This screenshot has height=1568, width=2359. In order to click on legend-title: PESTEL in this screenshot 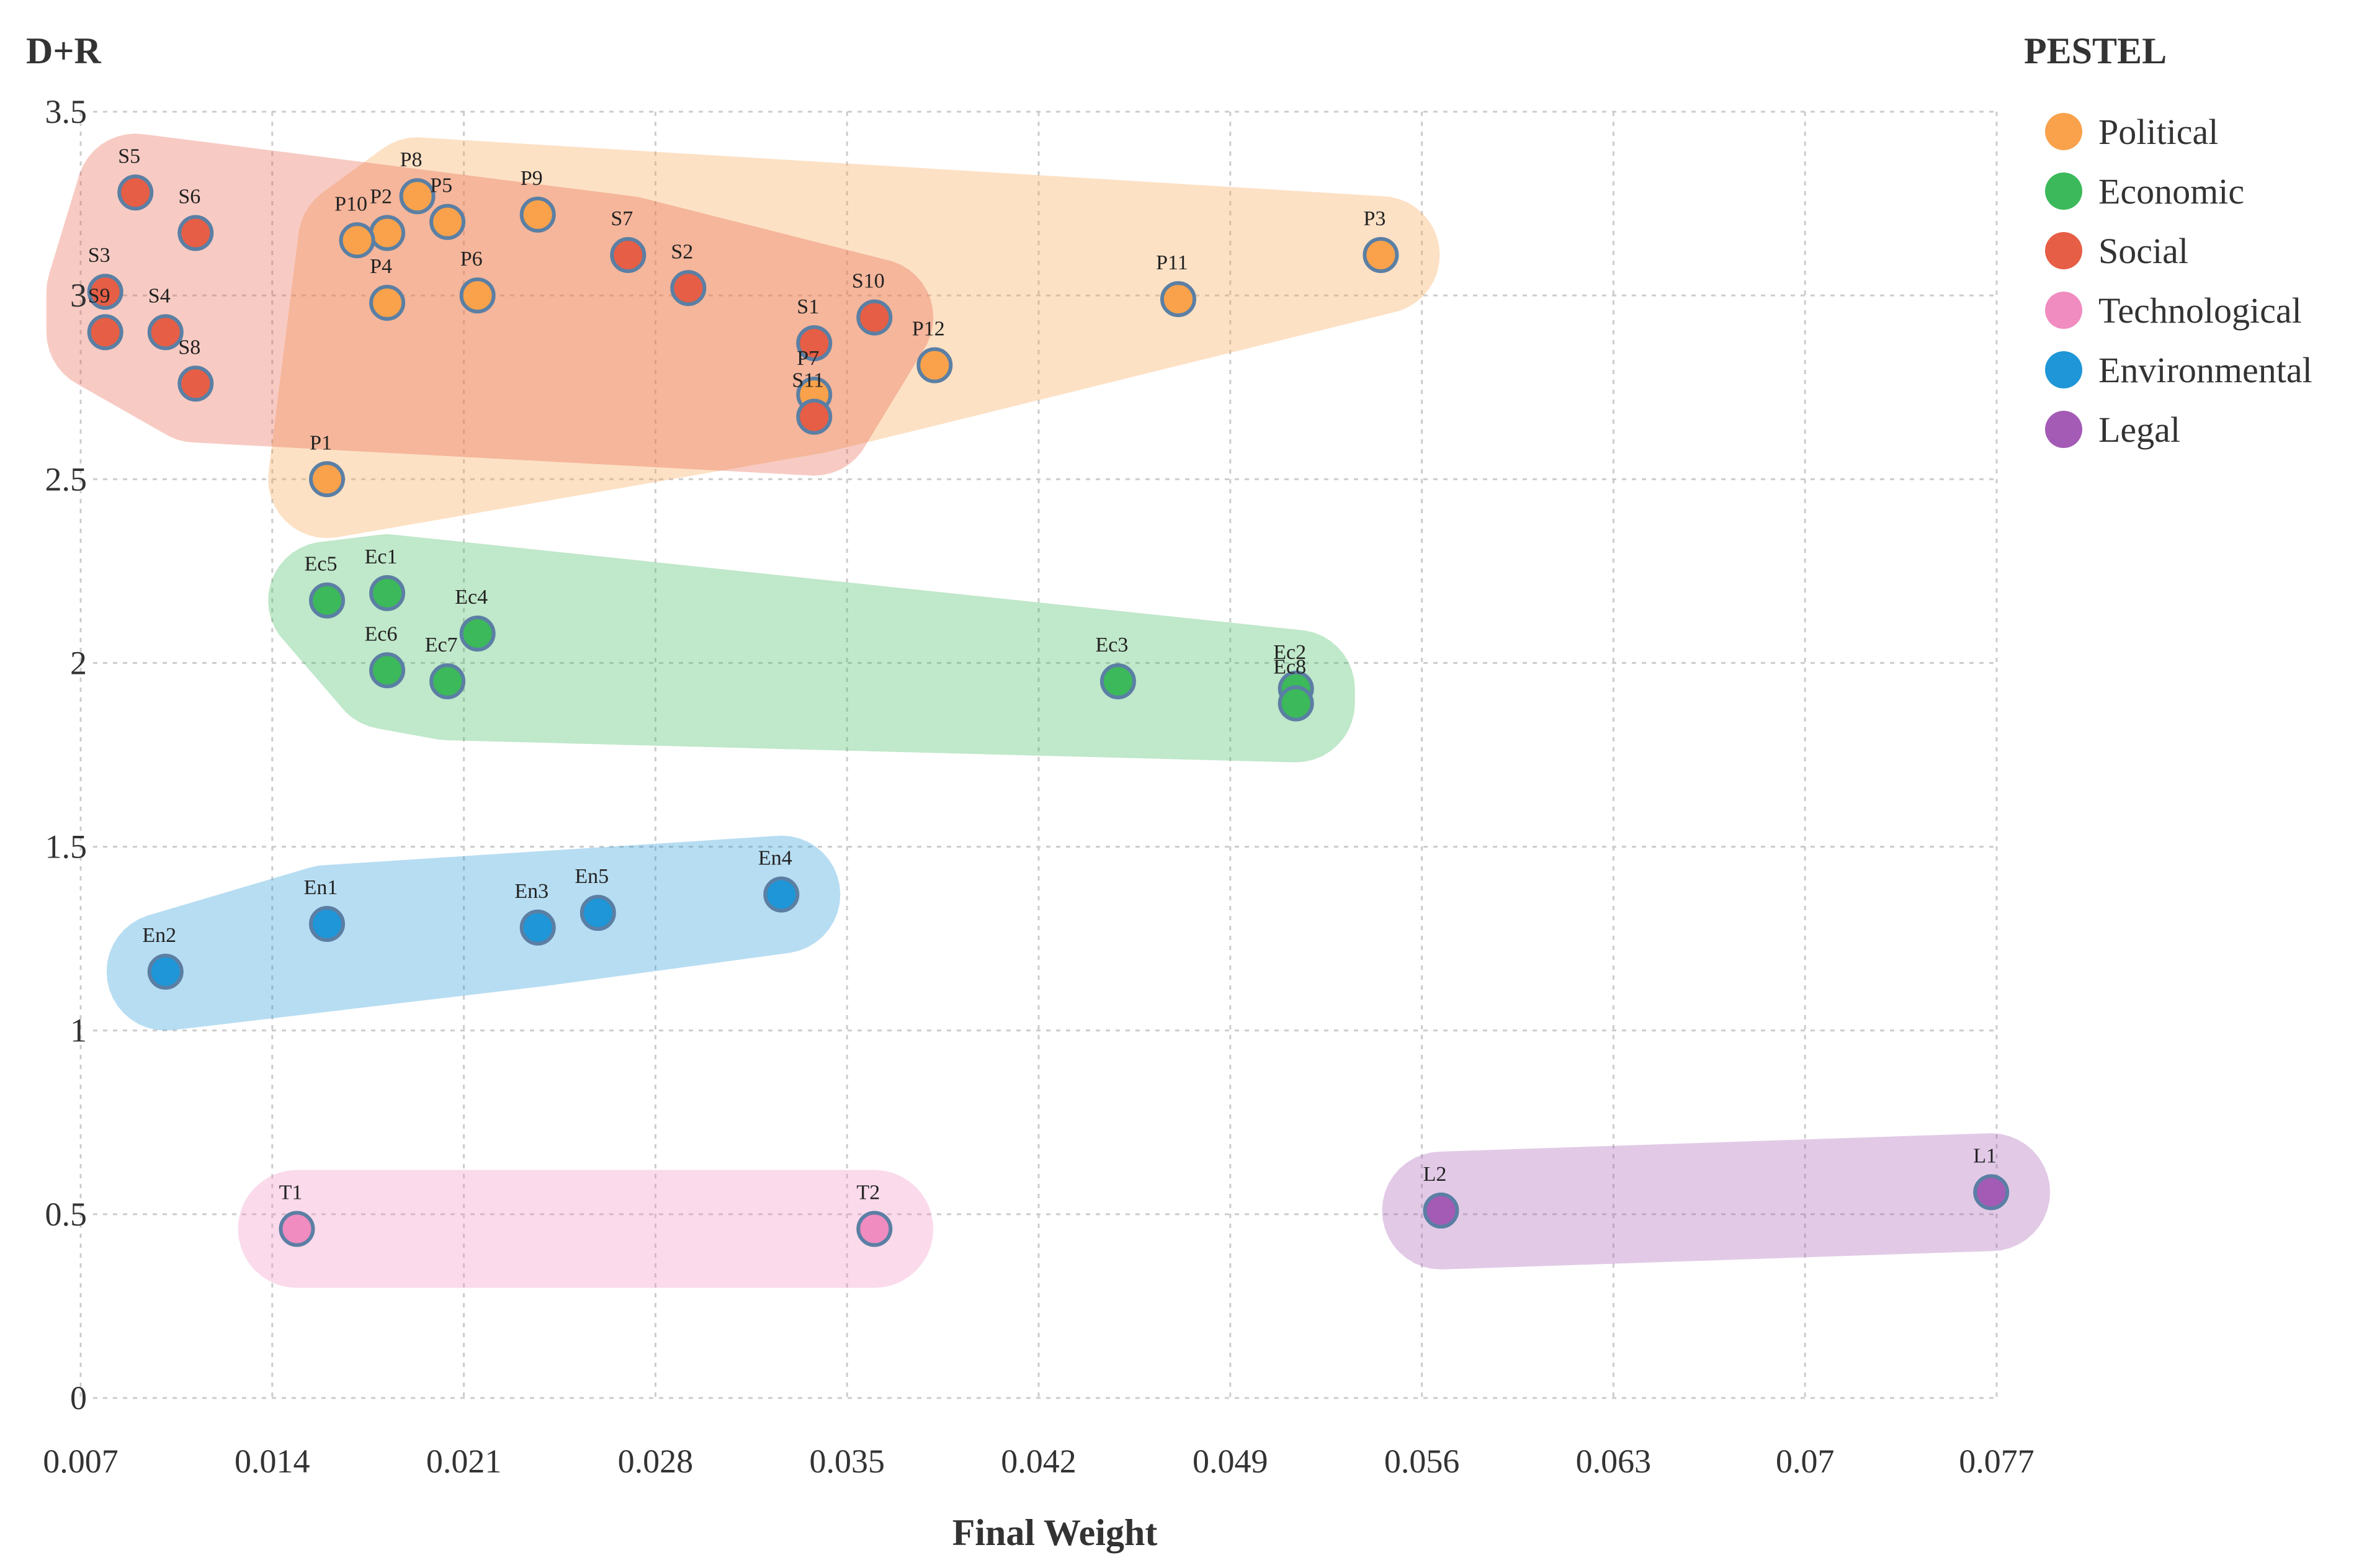, I will do `click(2095, 50)`.